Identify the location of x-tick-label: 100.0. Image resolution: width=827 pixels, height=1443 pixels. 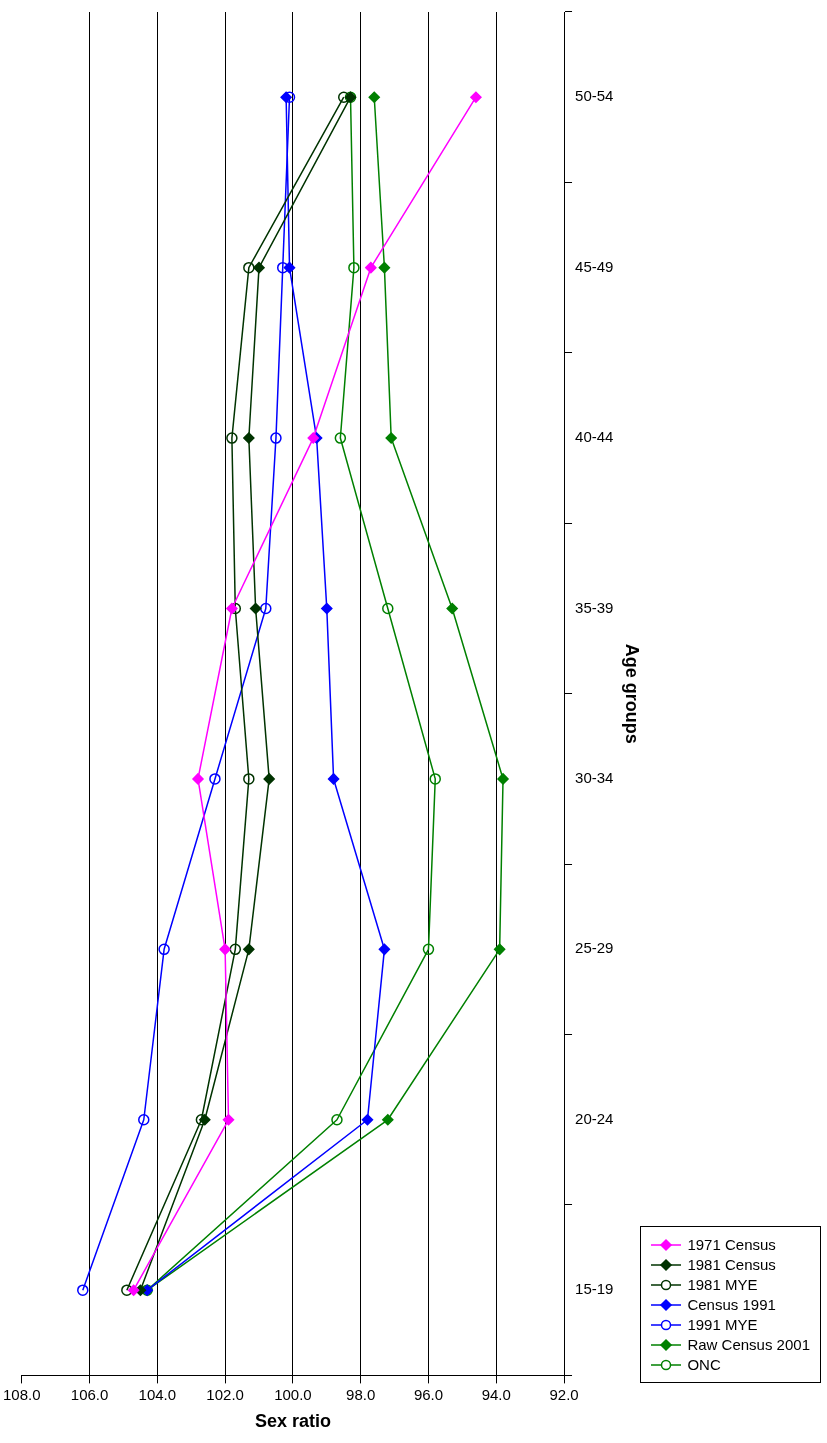
(293, 1394).